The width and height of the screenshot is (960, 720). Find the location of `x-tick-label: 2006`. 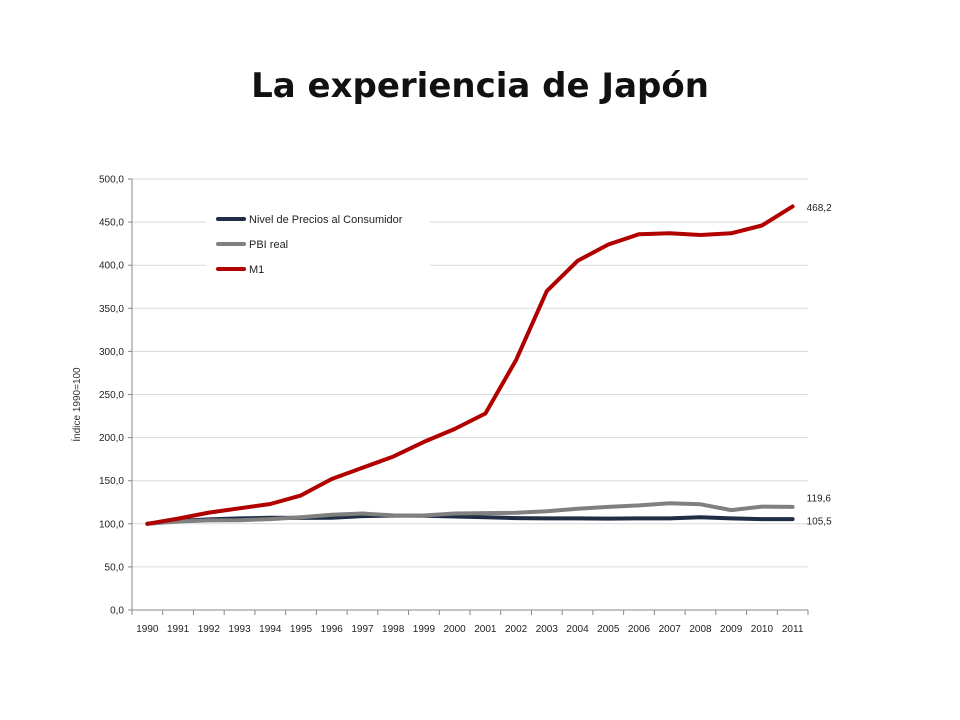

x-tick-label: 2006 is located at coordinates (639, 629).